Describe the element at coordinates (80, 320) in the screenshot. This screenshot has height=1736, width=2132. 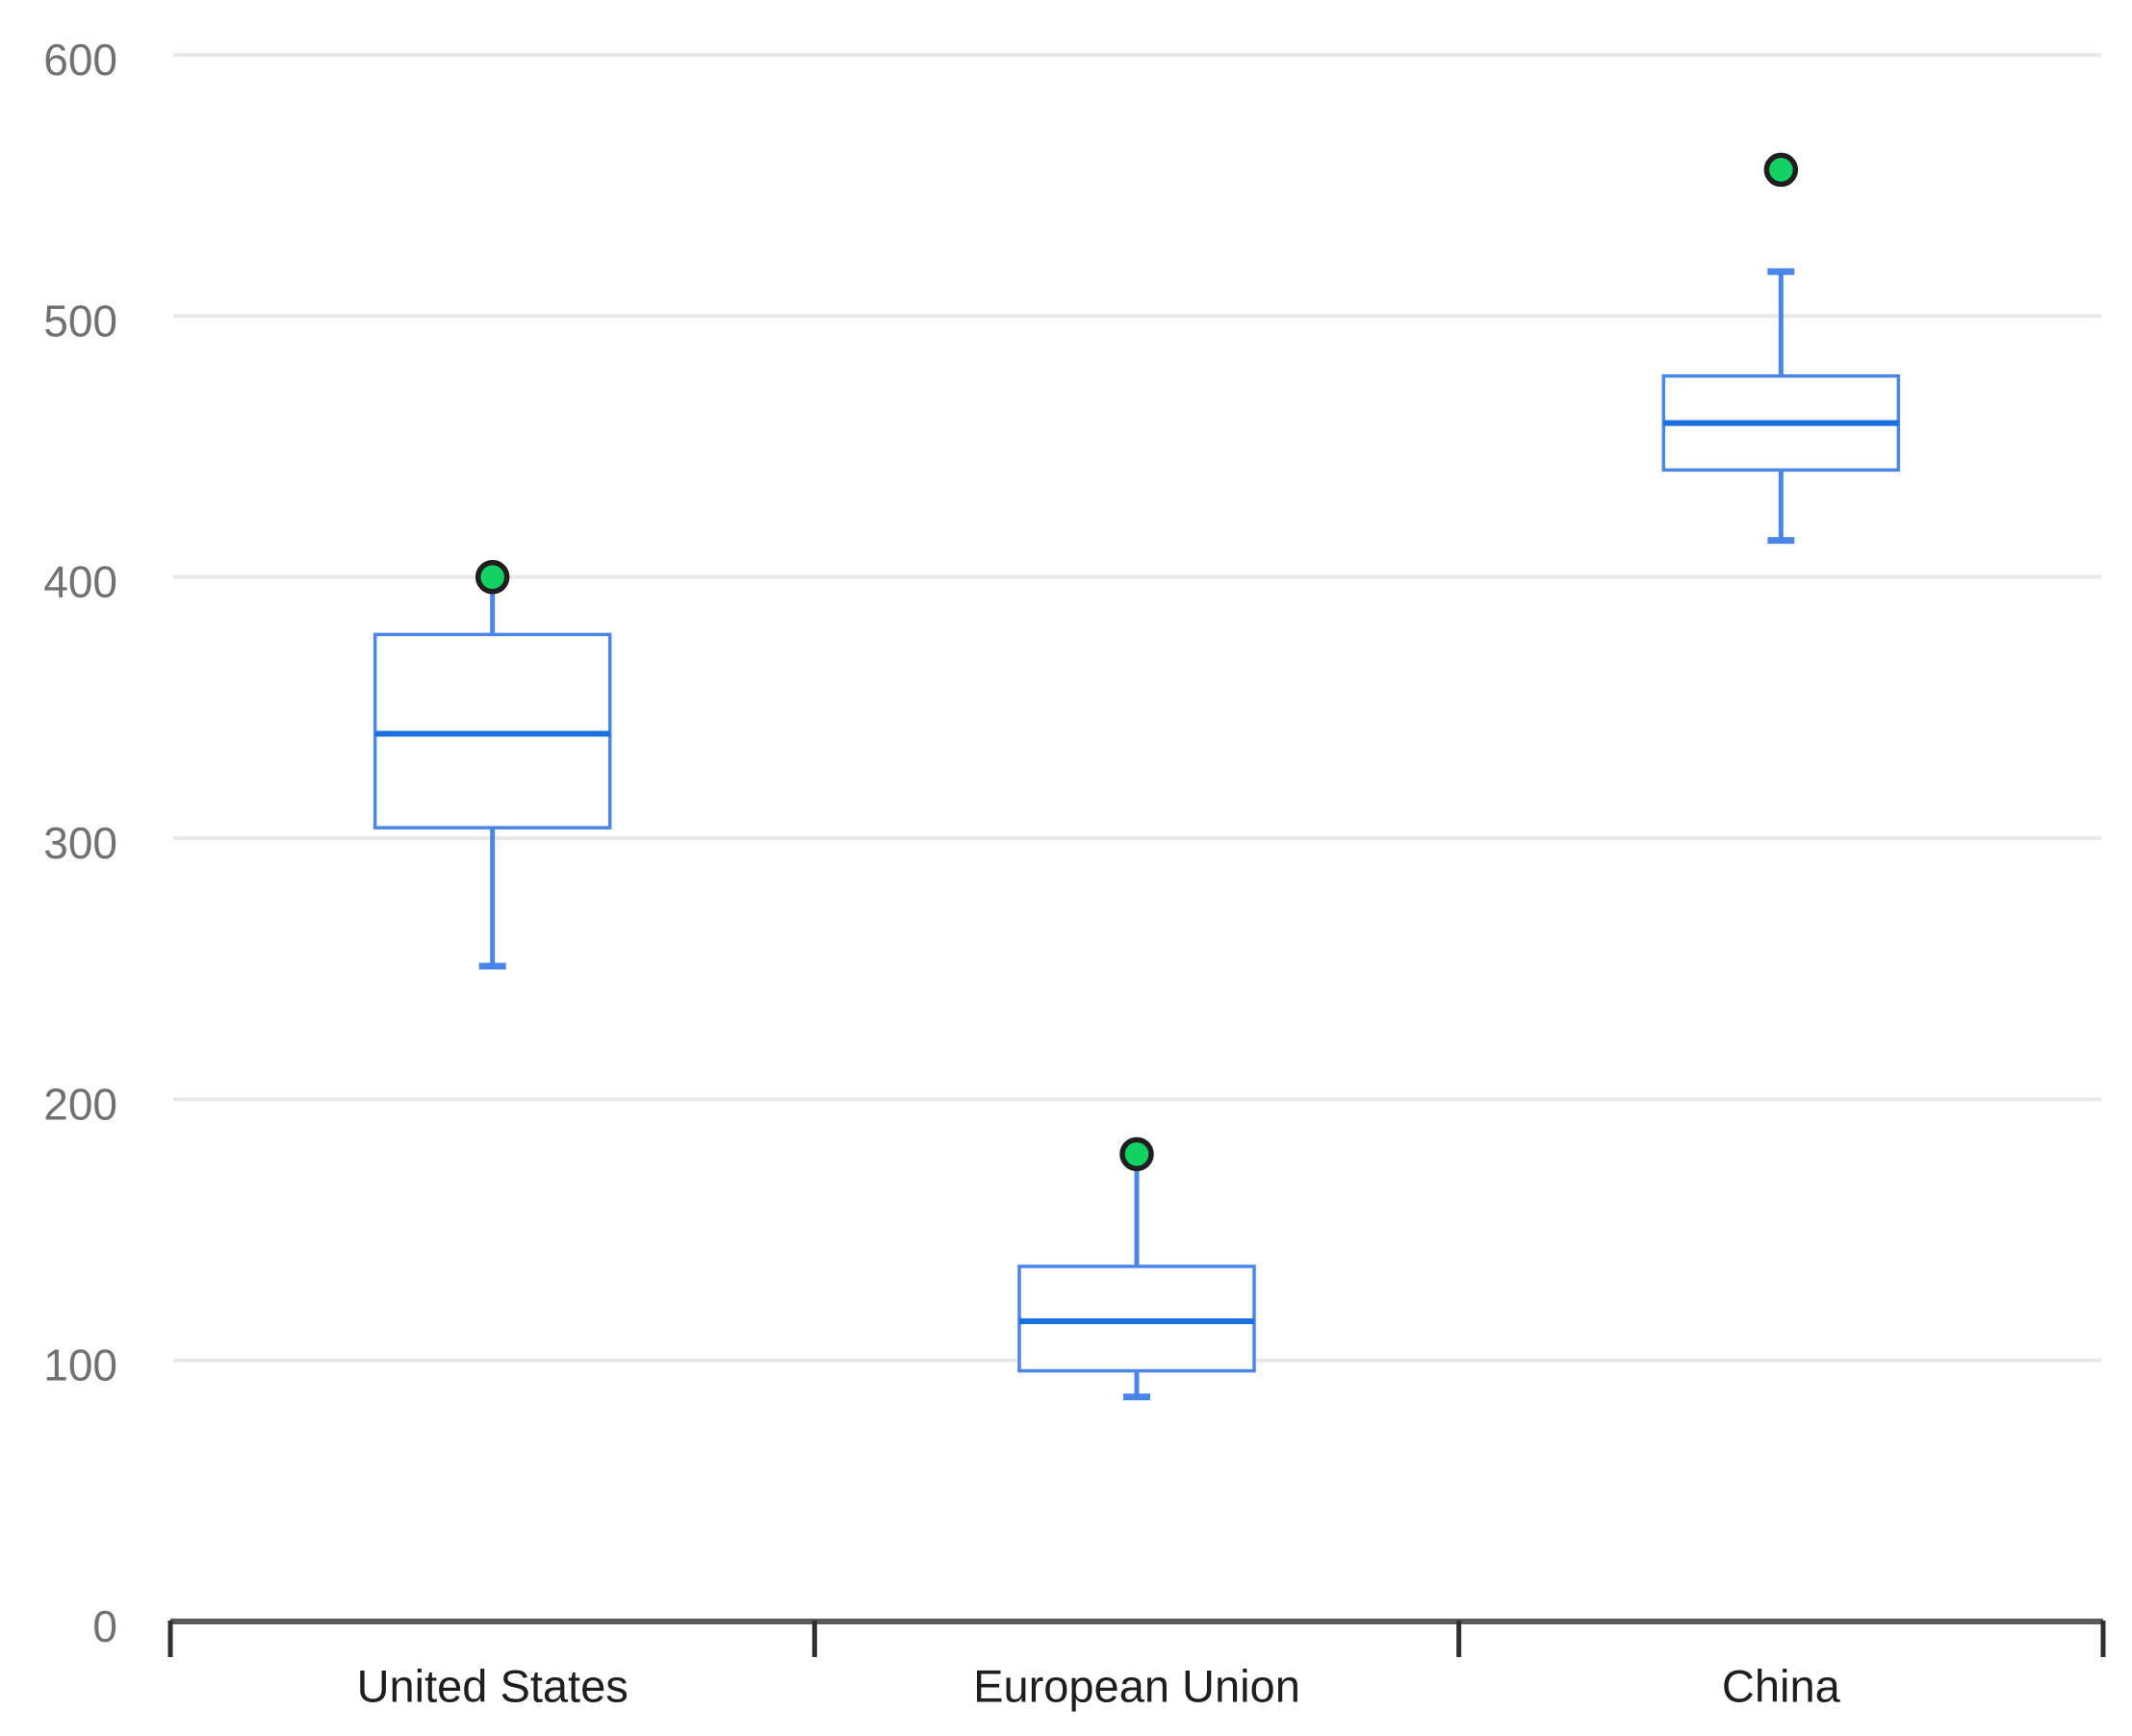
I see `y-axis-label-500: 500` at that location.